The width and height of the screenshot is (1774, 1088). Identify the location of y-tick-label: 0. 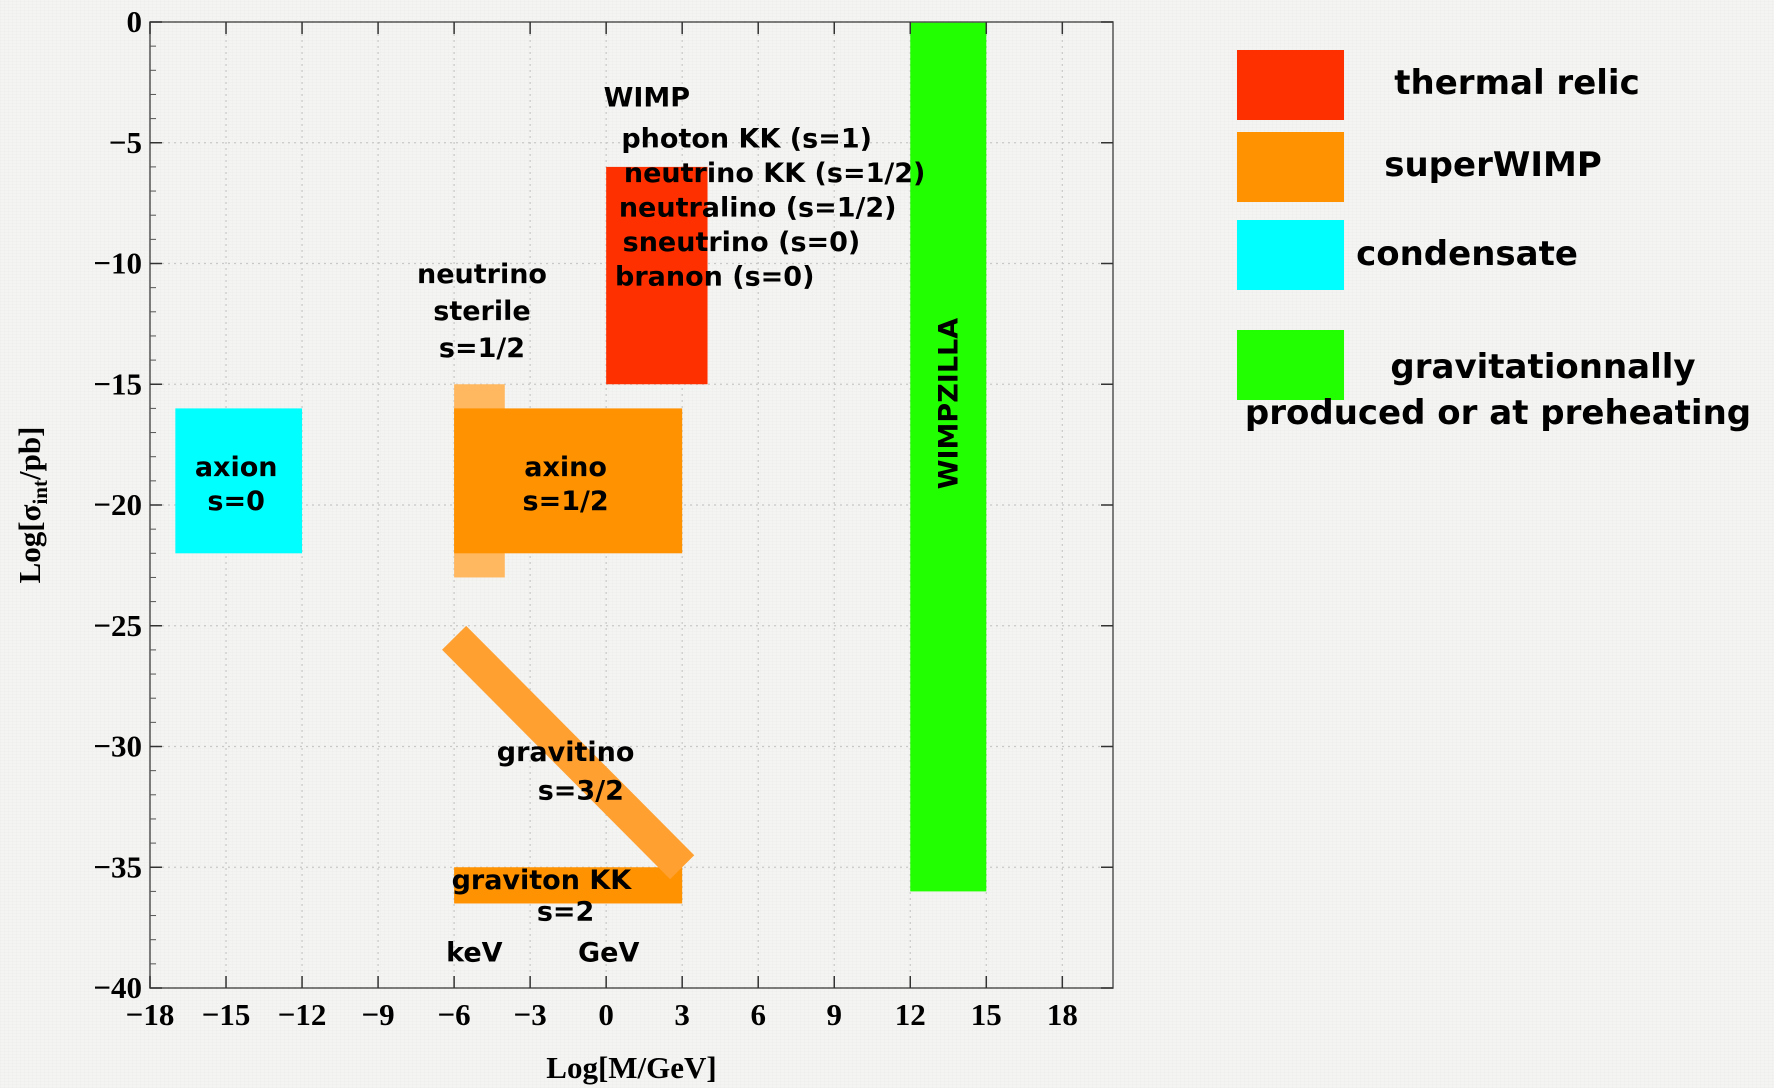
(135, 21).